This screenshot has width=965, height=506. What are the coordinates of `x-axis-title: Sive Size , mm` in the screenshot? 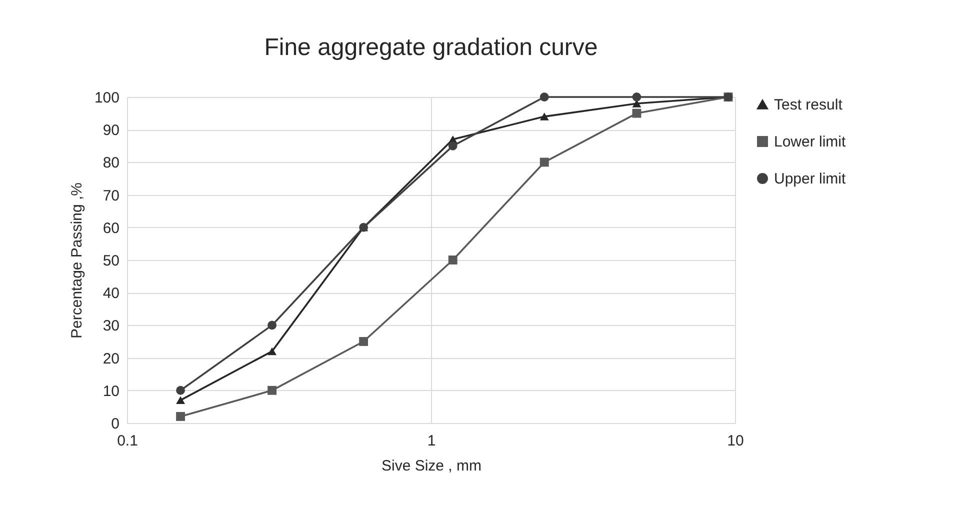 It's located at (431, 466).